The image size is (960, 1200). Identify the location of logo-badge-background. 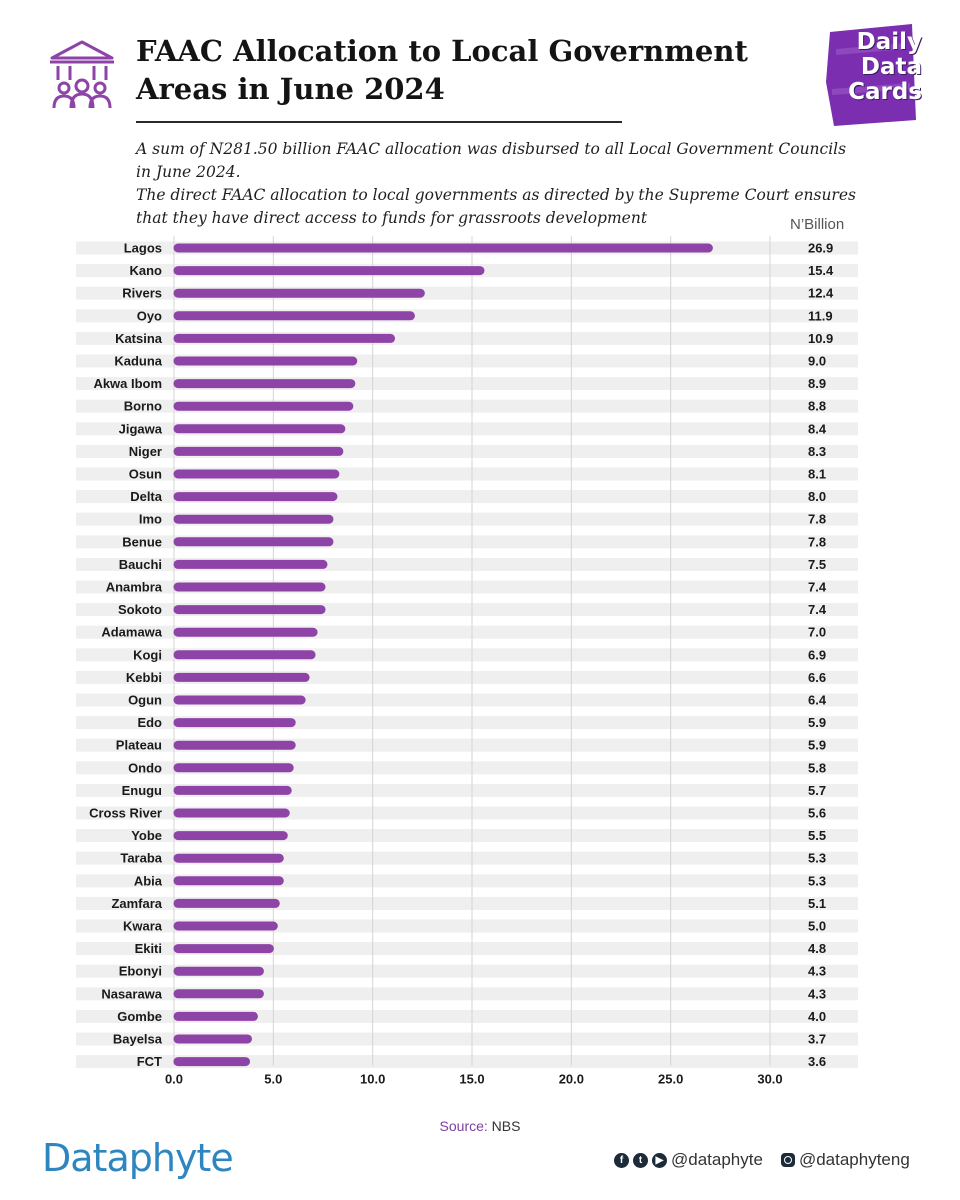
(871, 75).